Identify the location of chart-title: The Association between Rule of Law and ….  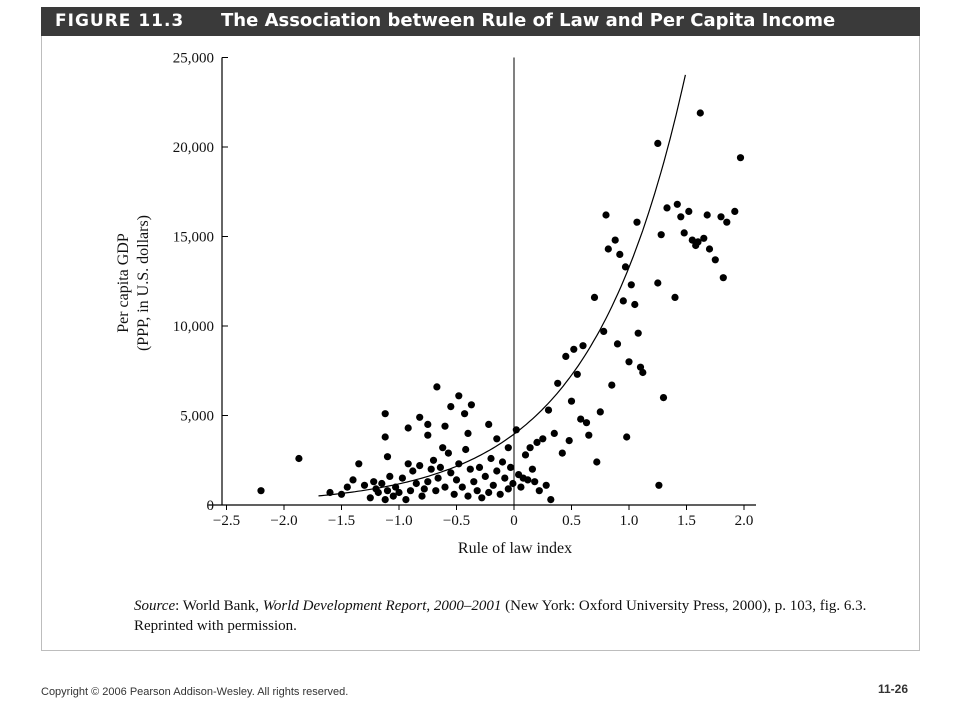
(528, 20).